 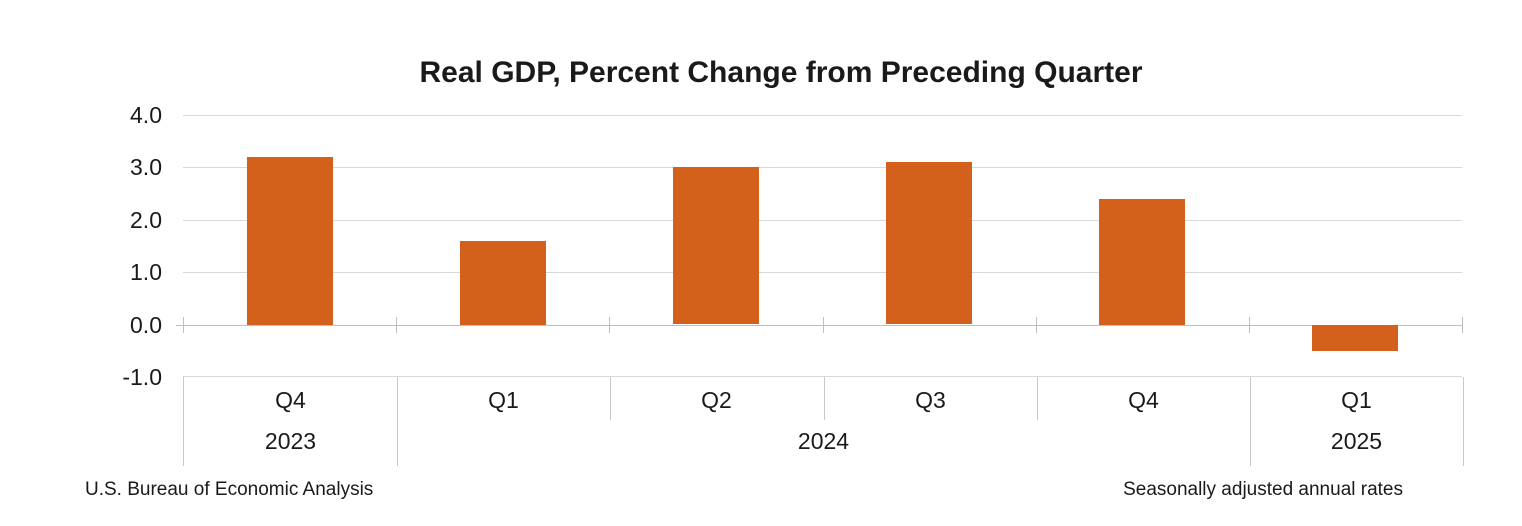 What do you see at coordinates (142, 377) in the screenshot?
I see `y-axis-tick-label: -1.0` at bounding box center [142, 377].